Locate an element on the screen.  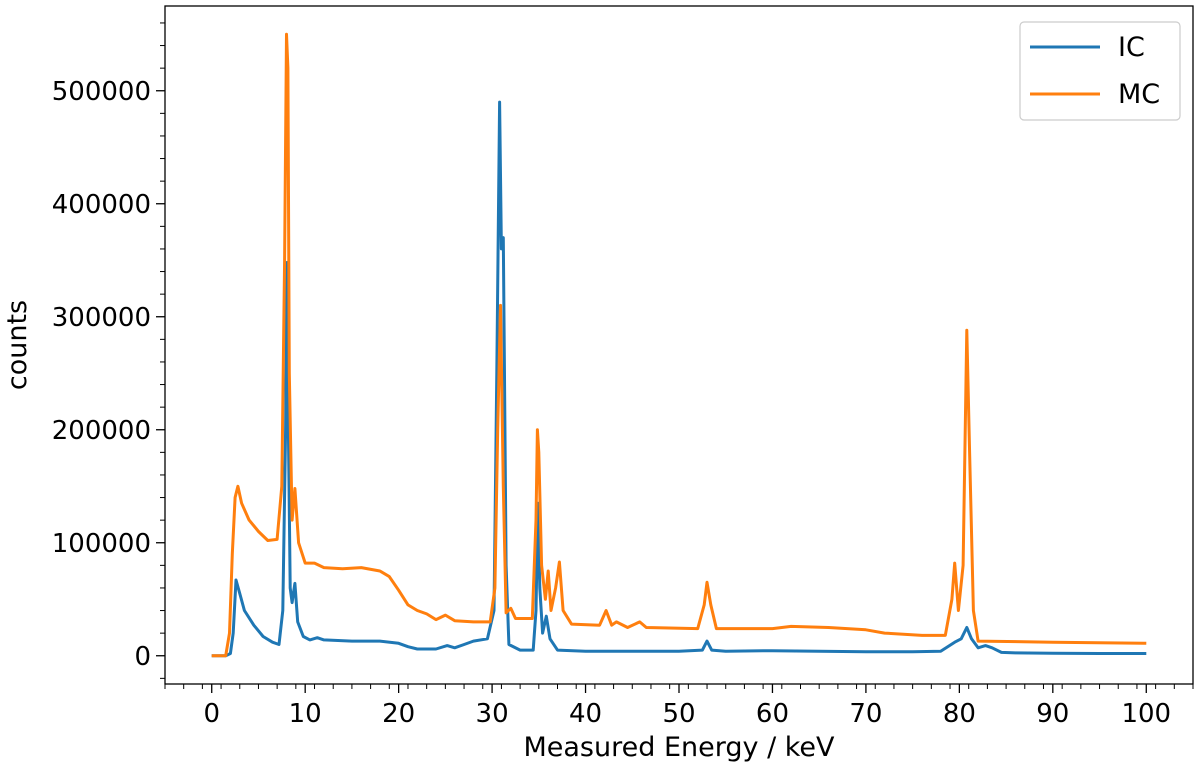
x-tick-label: 50 is located at coordinates (678, 714).